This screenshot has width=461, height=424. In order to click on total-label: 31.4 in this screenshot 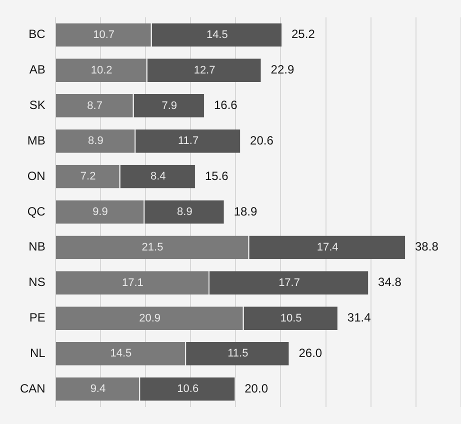, I will do `click(359, 317)`.